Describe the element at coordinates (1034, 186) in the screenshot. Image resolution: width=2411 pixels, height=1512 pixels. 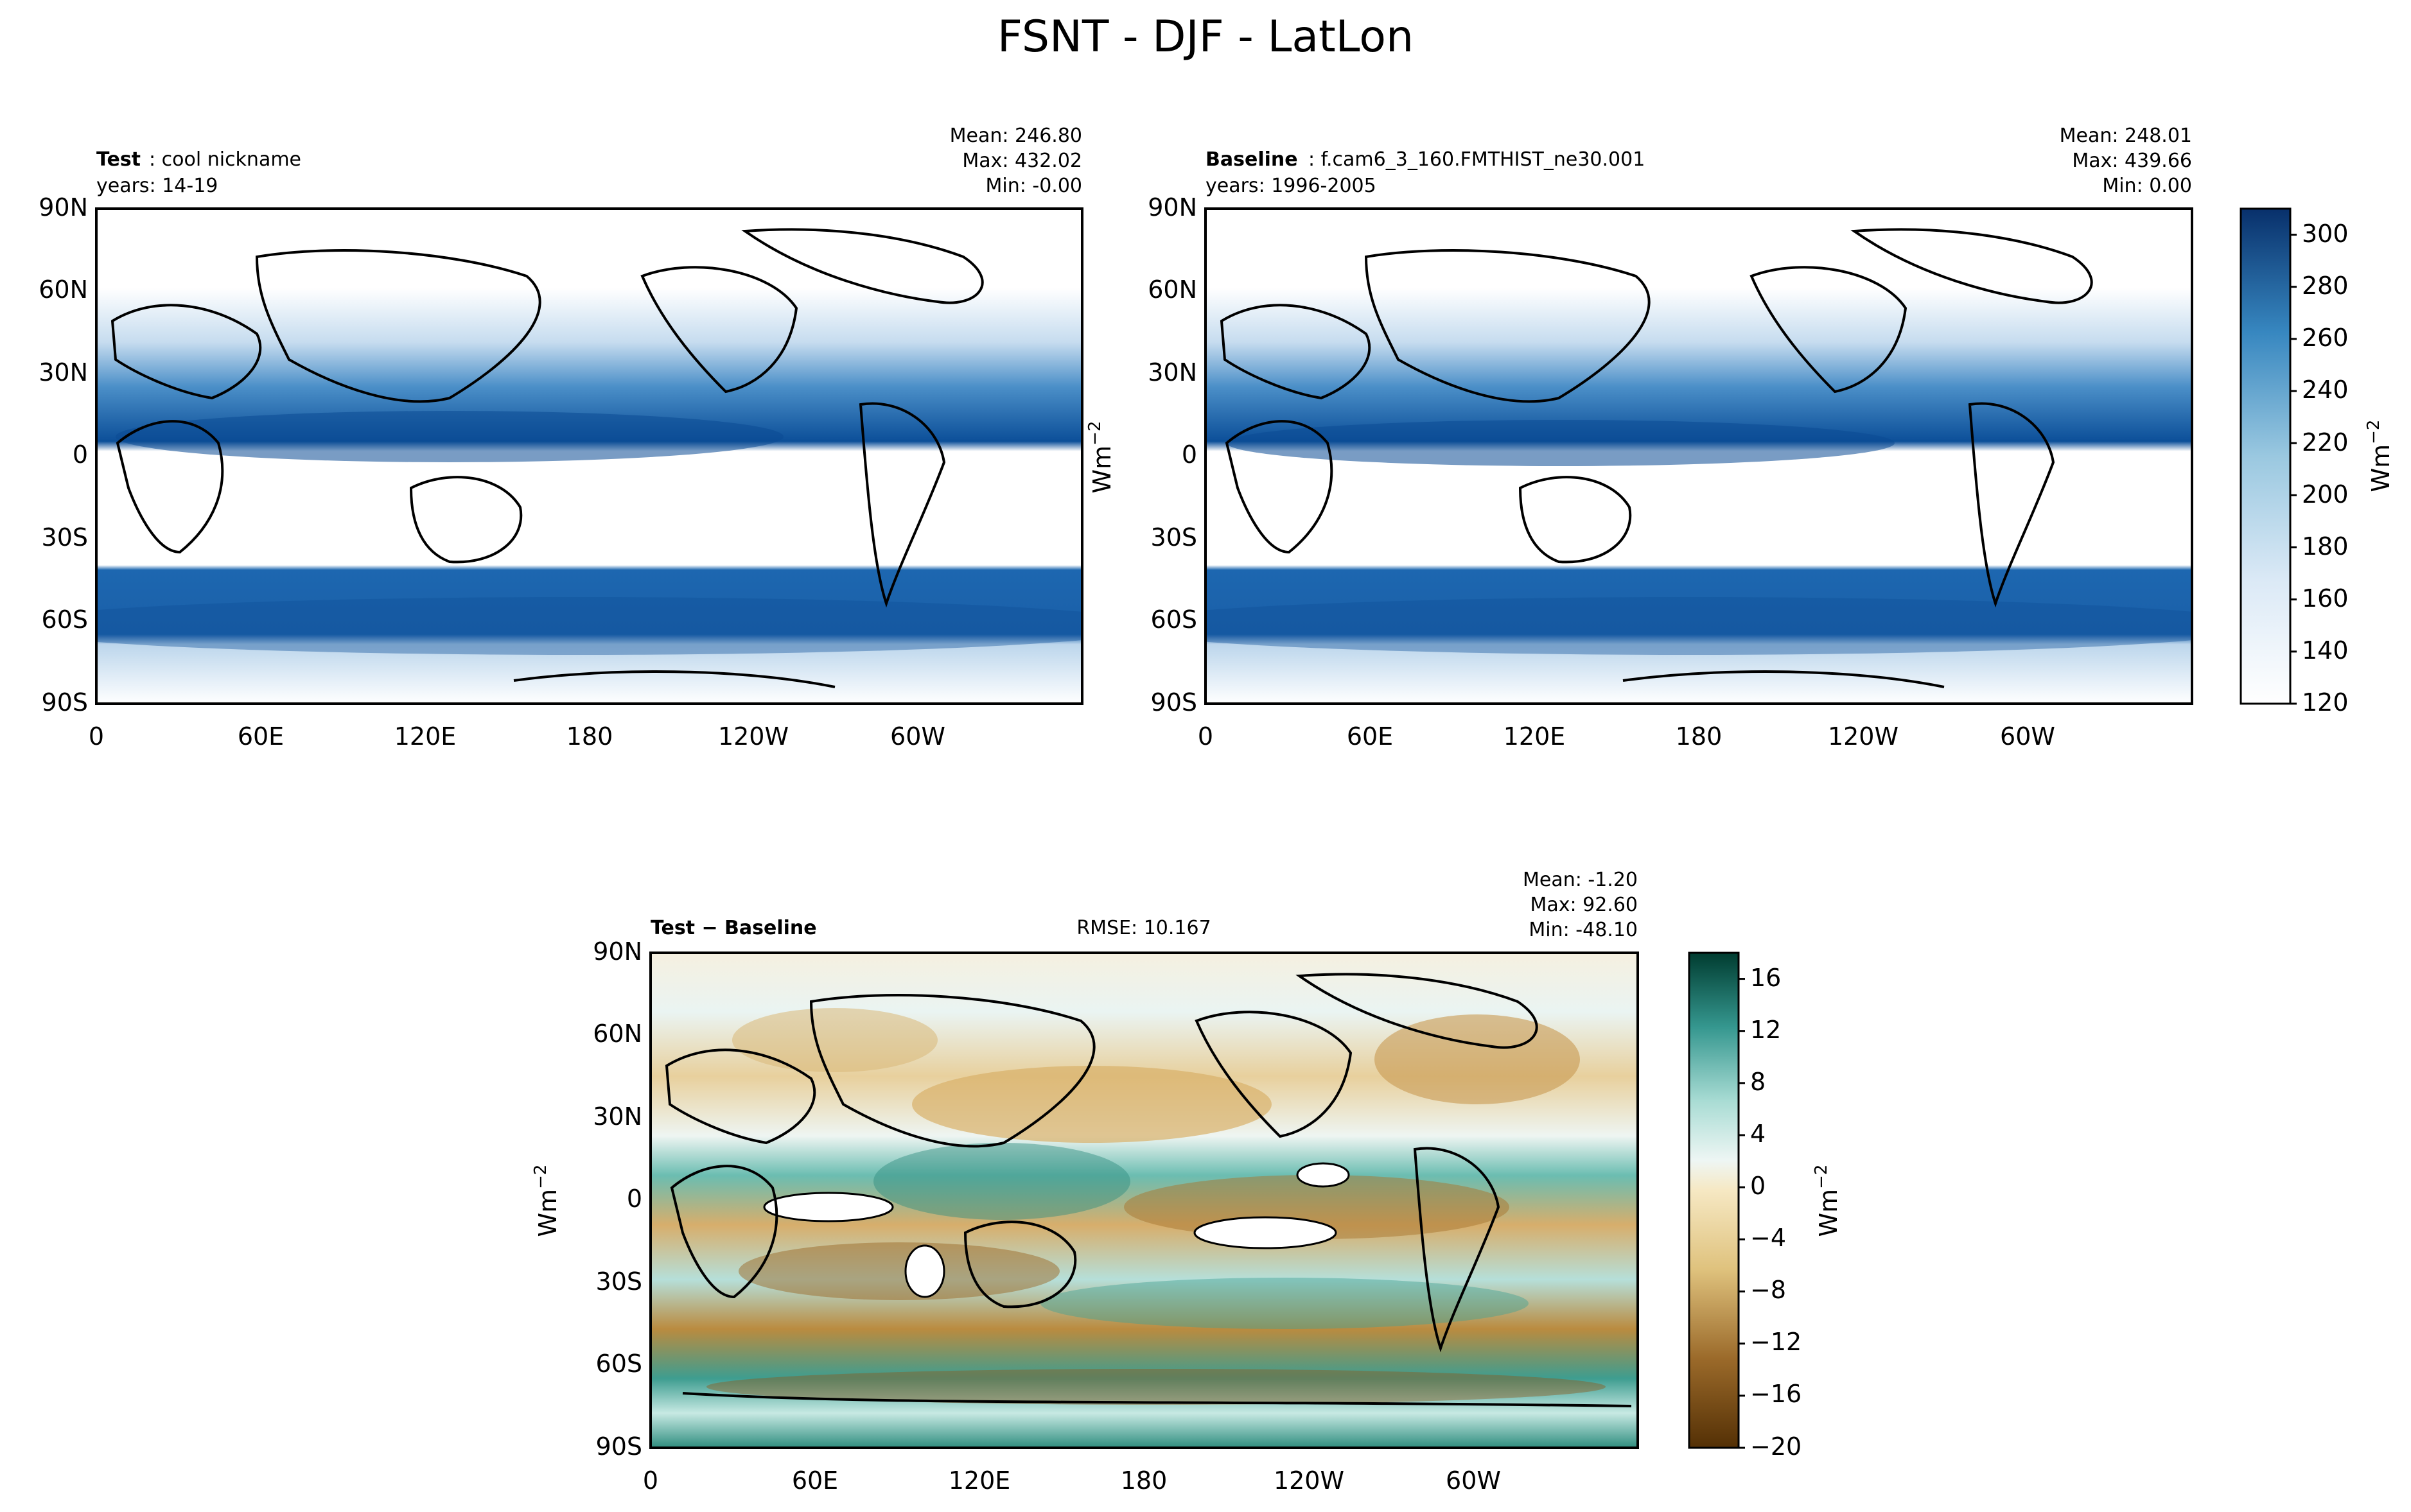
I see `test-min: Min: -0.00` at that location.